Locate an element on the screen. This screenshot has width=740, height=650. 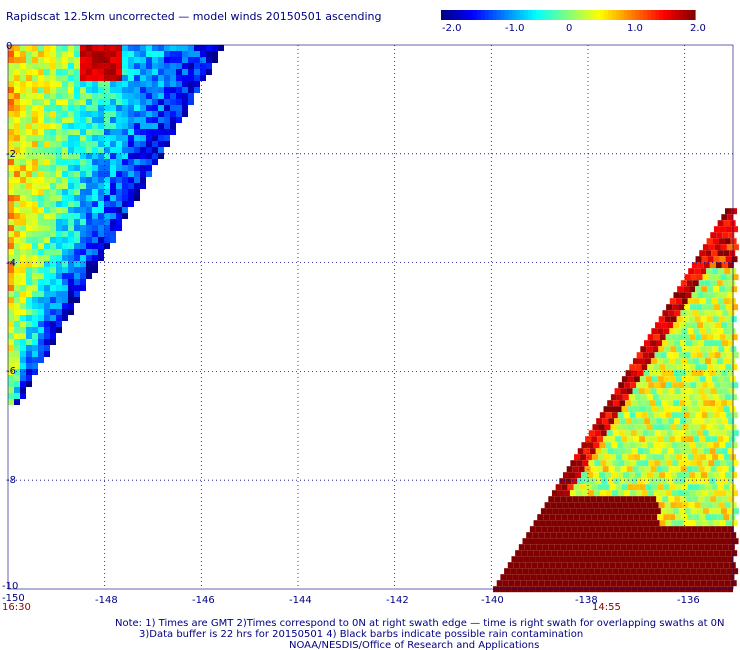
x-tick-label: -146 is located at coordinates (203, 600).